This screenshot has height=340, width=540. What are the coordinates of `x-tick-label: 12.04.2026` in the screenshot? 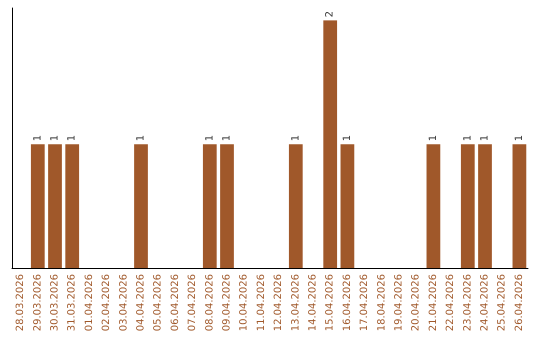 It's located at (278, 303).